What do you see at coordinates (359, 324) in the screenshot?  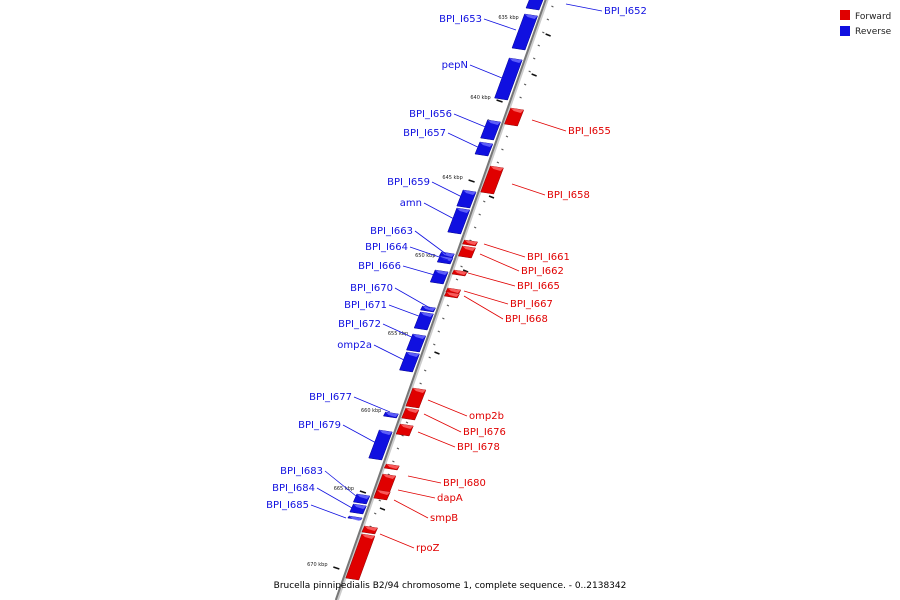 I see `gene-label-bpi_i672: BPI_I672` at bounding box center [359, 324].